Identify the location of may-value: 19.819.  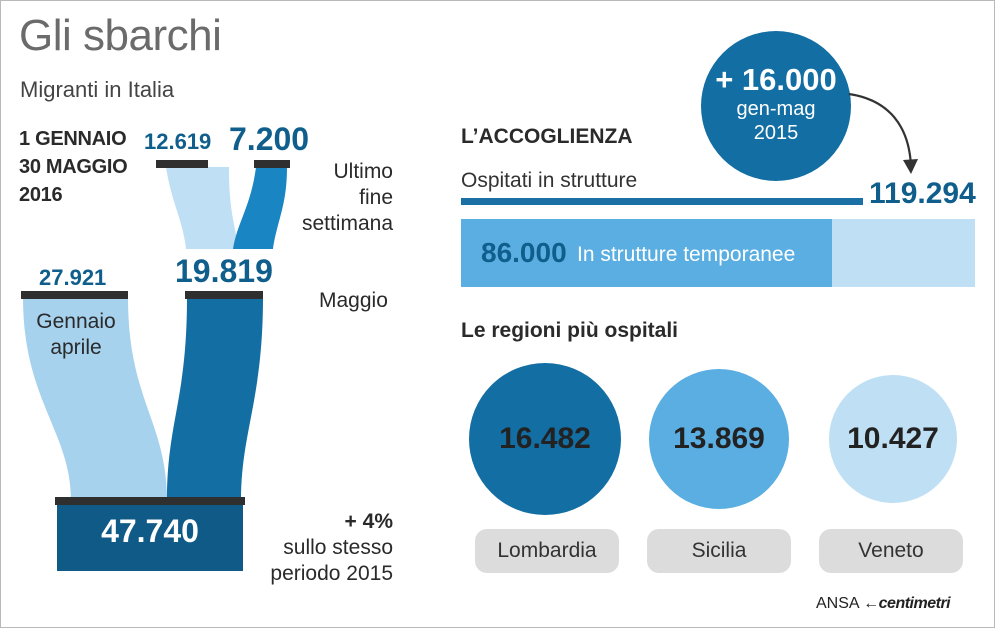
(224, 271).